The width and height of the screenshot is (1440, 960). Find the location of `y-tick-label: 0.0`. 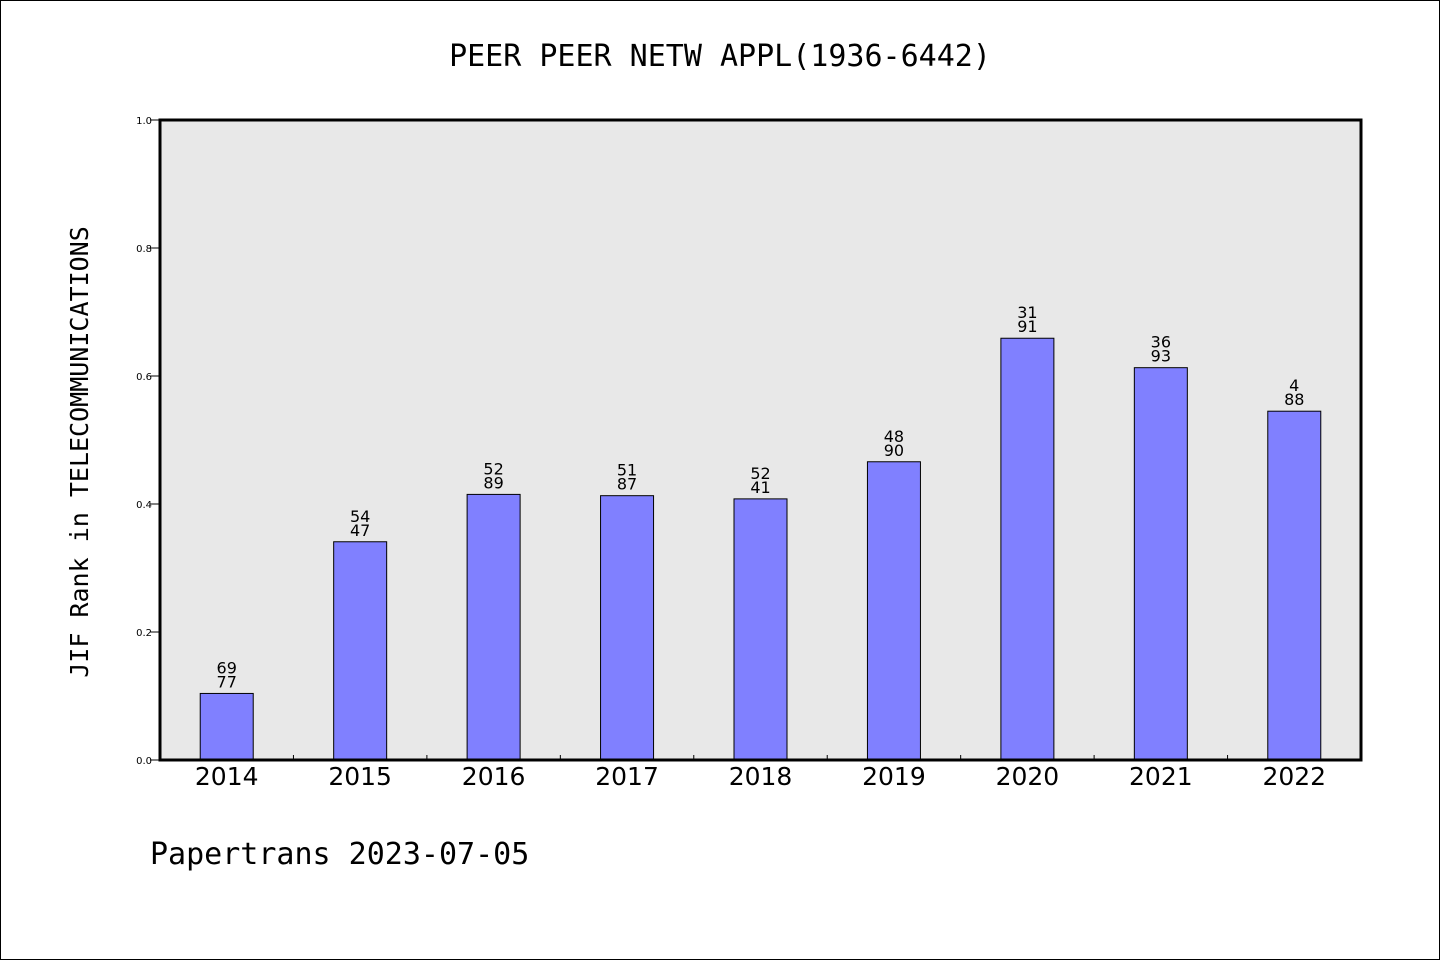

y-tick-label: 0.0 is located at coordinates (144, 761).